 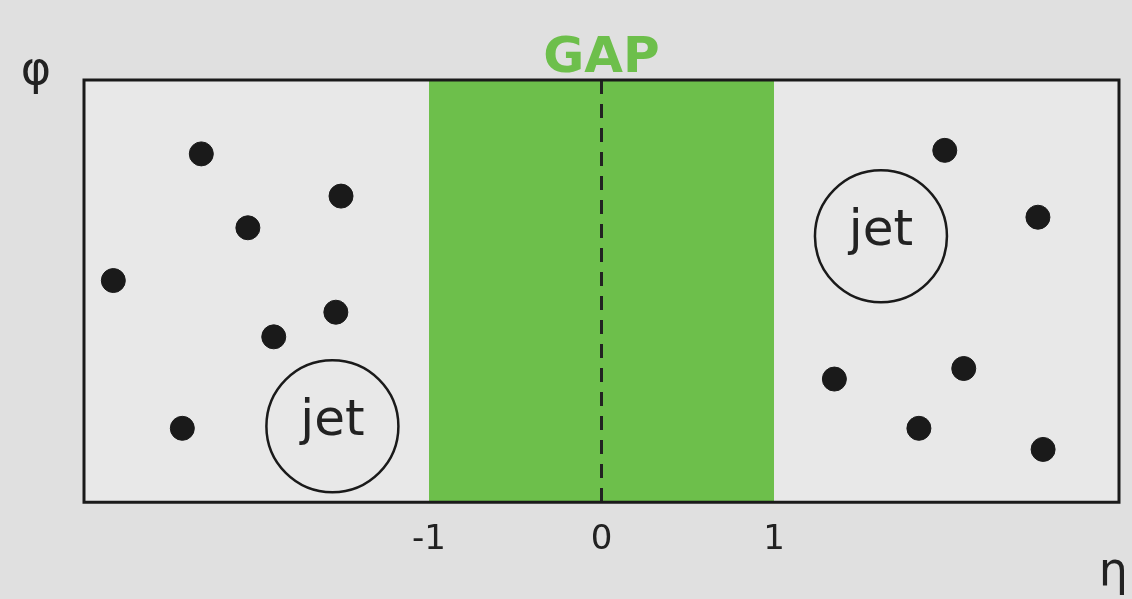 What do you see at coordinates (774, 537) in the screenshot?
I see `x-tick-label: 1` at bounding box center [774, 537].